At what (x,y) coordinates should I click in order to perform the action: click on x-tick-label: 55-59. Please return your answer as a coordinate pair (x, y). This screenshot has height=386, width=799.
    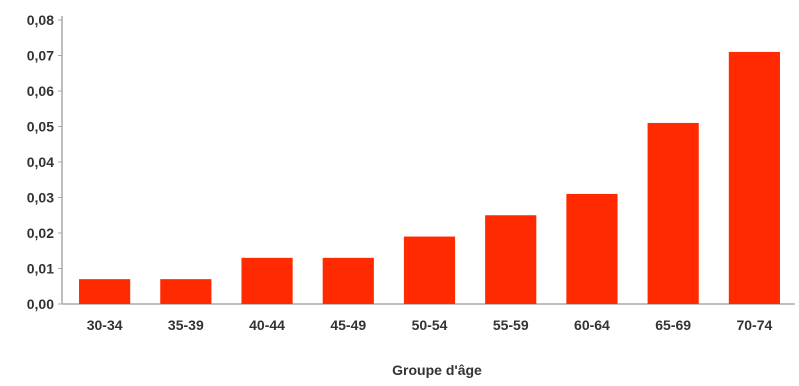
    Looking at the image, I should click on (511, 325).